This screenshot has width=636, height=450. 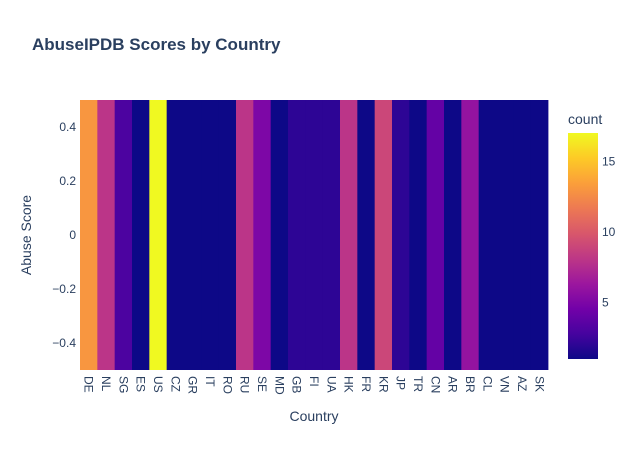 I want to click on y-axis-label: Abuse Score, so click(x=26, y=235).